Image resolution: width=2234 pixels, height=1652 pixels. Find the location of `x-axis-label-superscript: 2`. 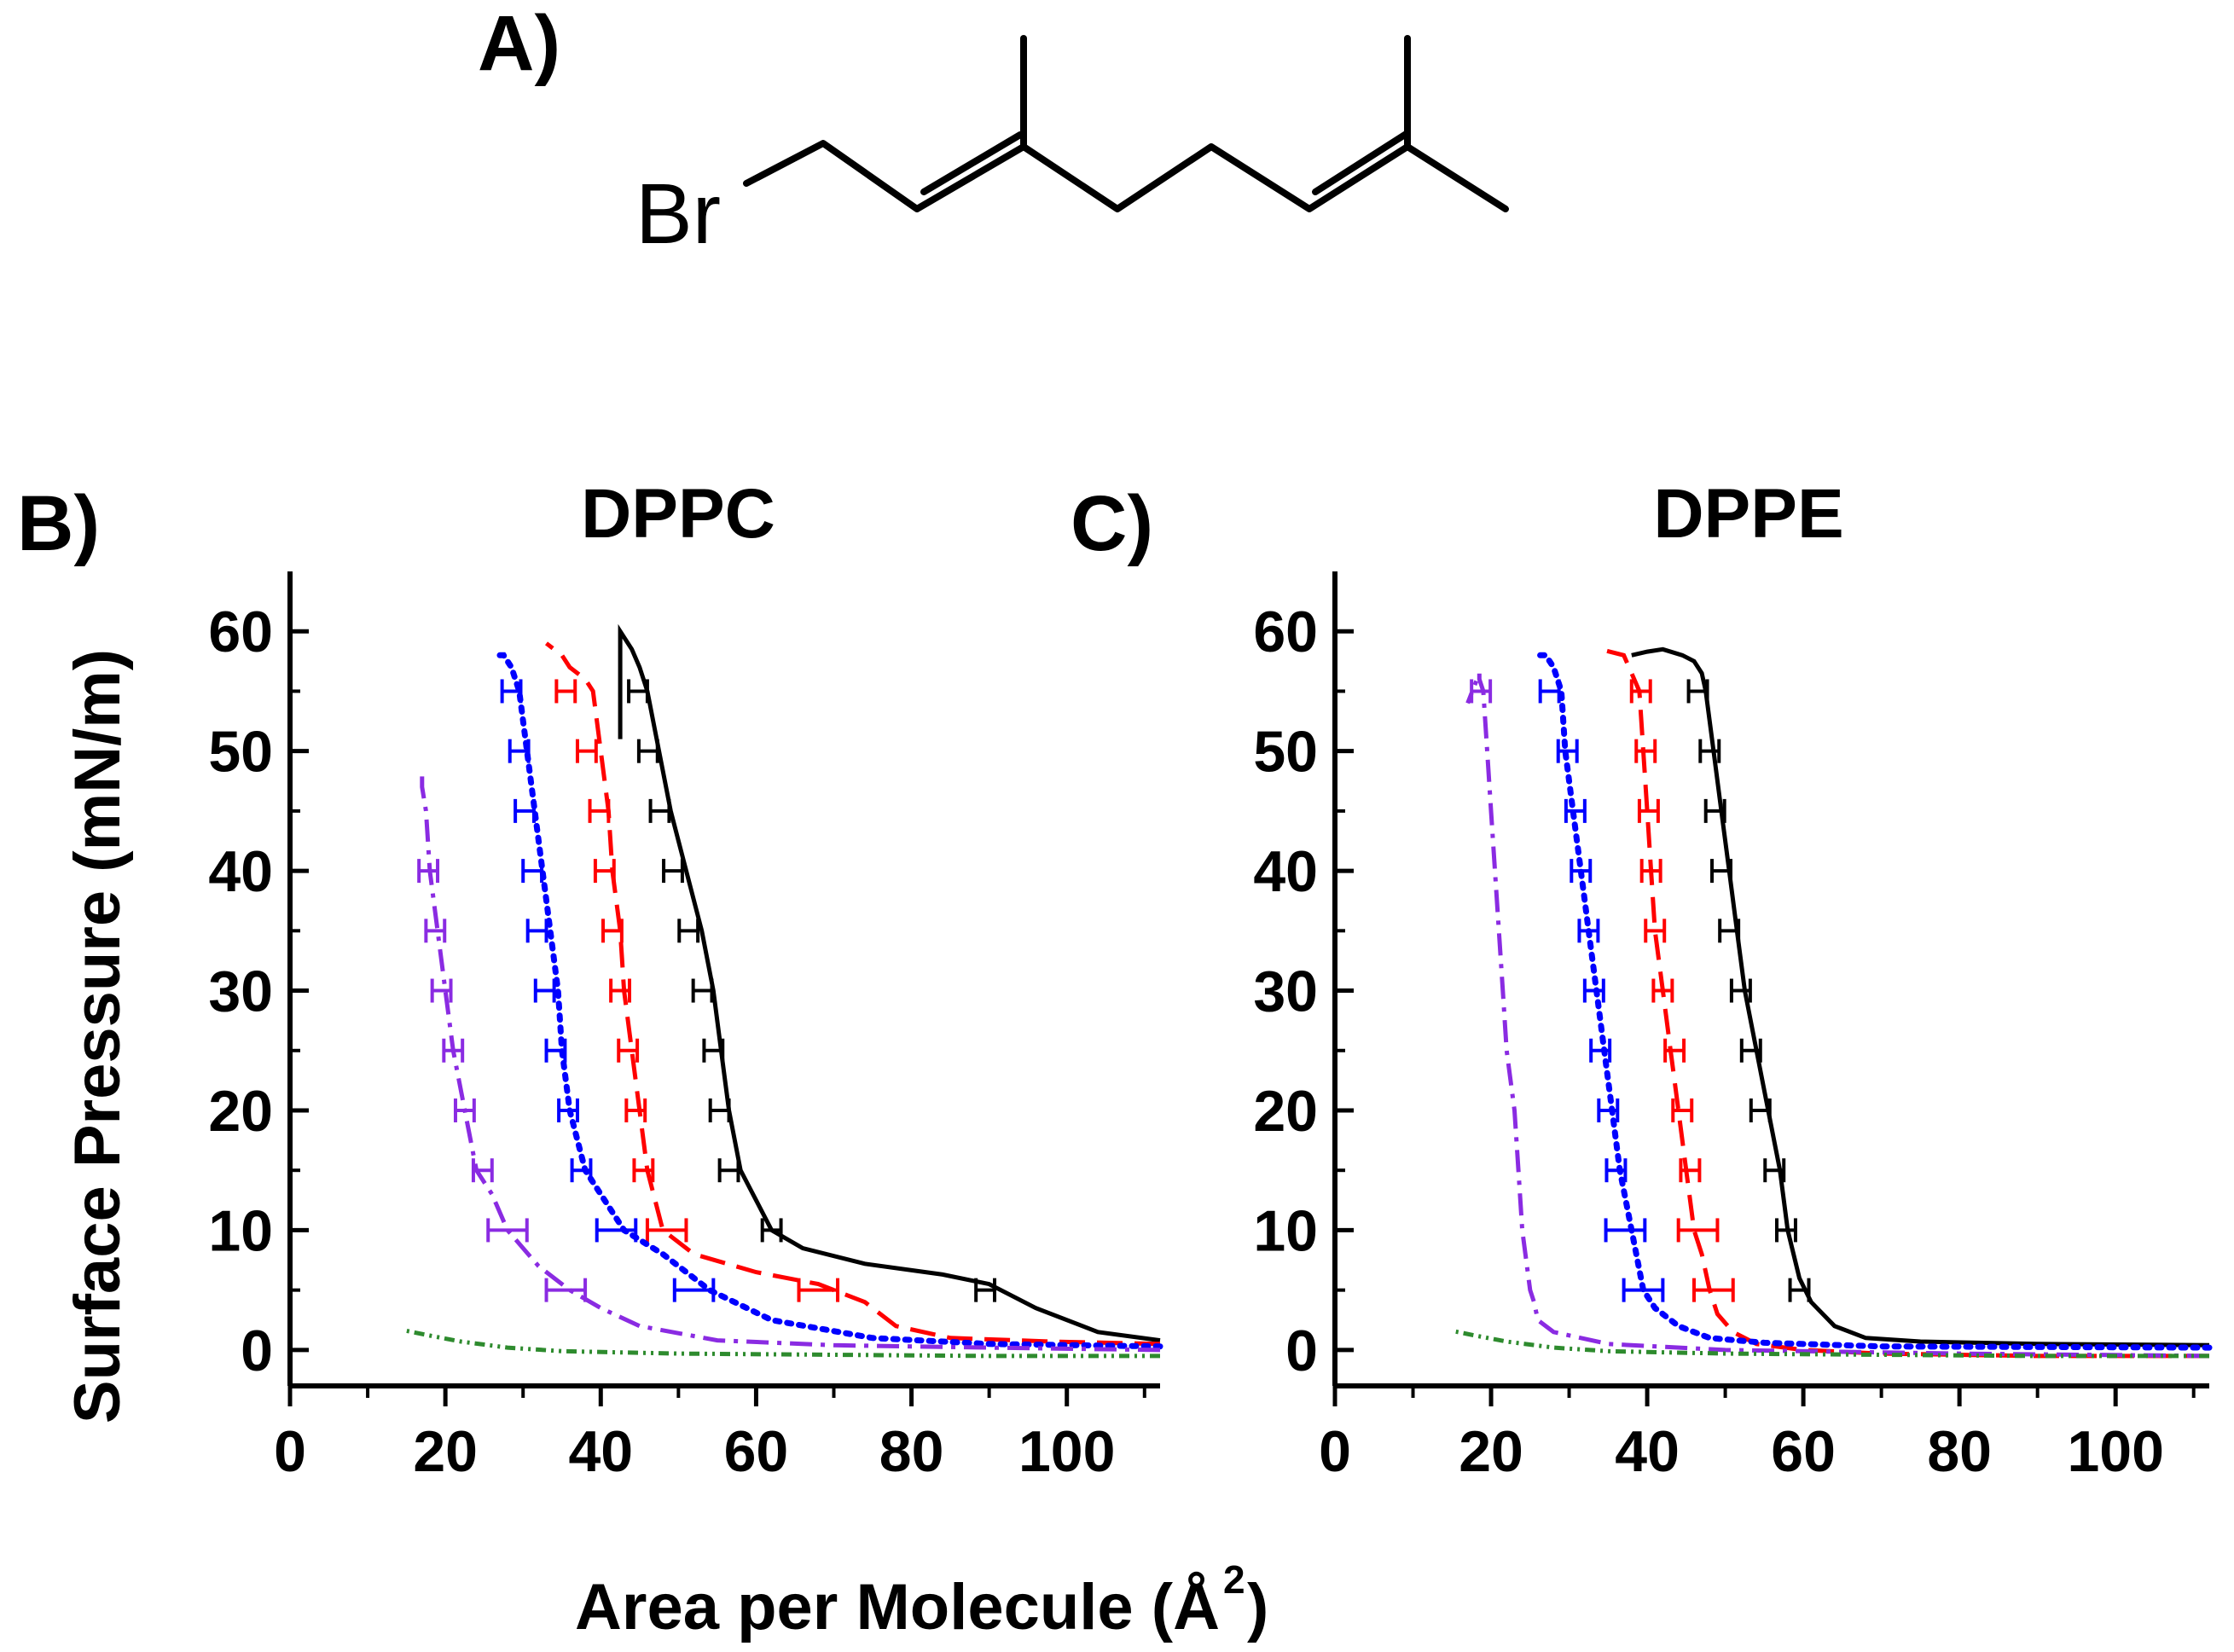

x-axis-label-superscript: 2 is located at coordinates (1234, 1579).